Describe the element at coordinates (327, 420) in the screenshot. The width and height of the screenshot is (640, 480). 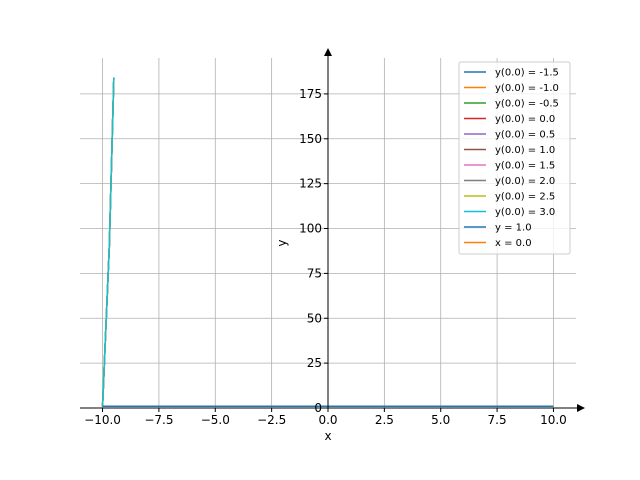
I see `x-tick-label-4: 0.0` at that location.